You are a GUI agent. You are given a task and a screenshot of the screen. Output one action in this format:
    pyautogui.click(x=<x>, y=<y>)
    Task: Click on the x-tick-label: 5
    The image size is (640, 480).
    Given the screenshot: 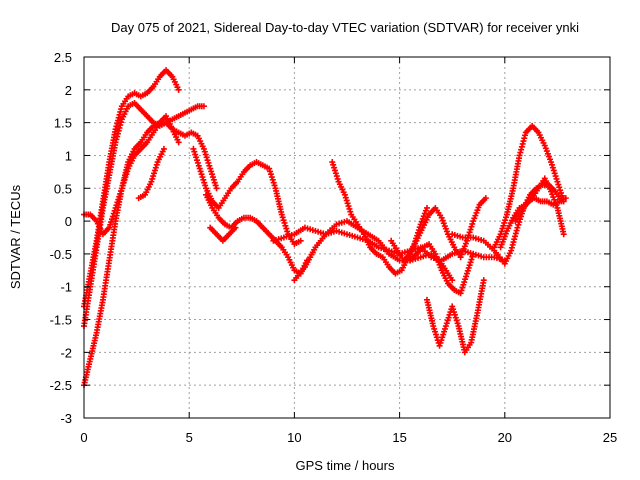 What is the action you would take?
    pyautogui.click(x=189, y=437)
    